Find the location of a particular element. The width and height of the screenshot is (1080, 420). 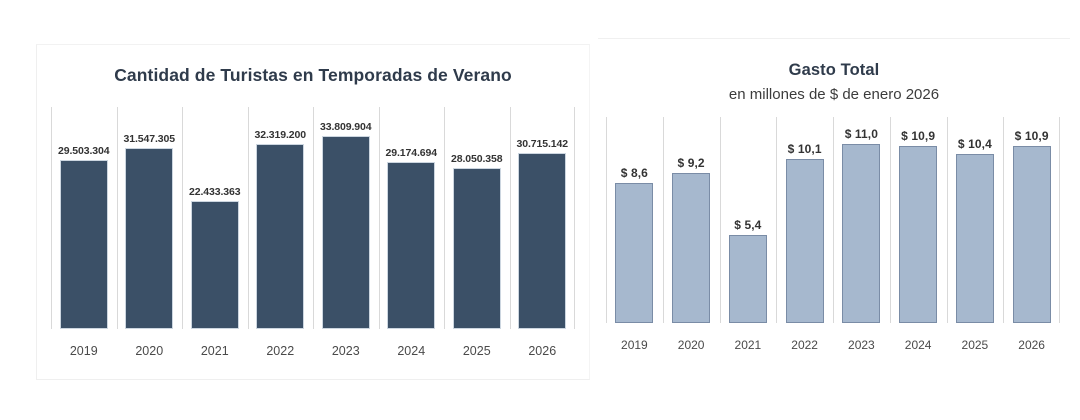

bar-value-label: $ 8,6 is located at coordinates (634, 173).